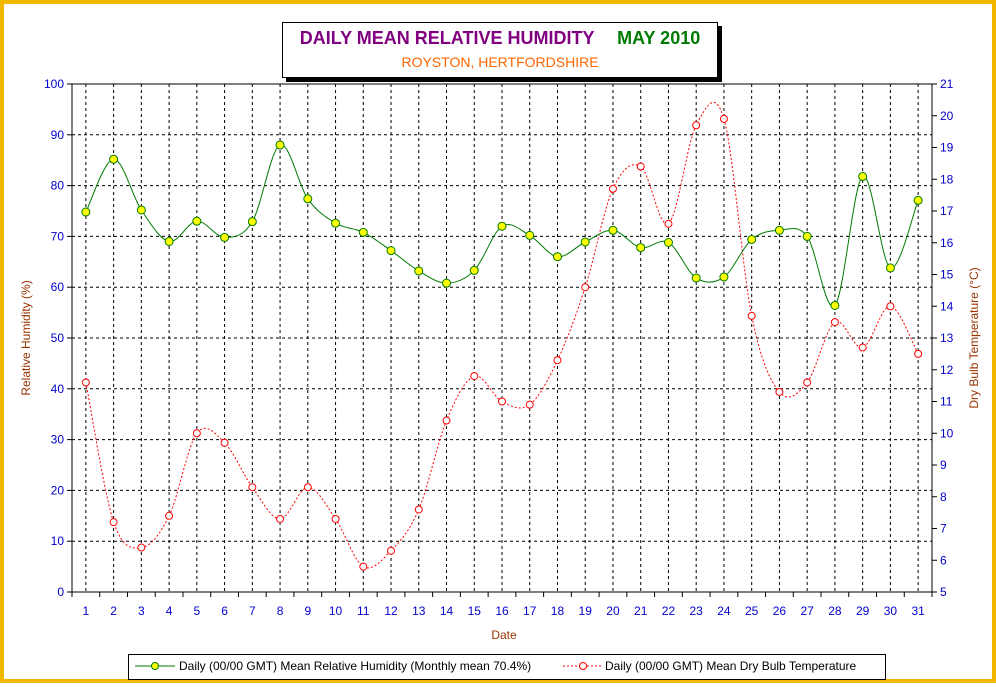 The height and width of the screenshot is (687, 996). I want to click on y2-tick-label: 21, so click(947, 84).